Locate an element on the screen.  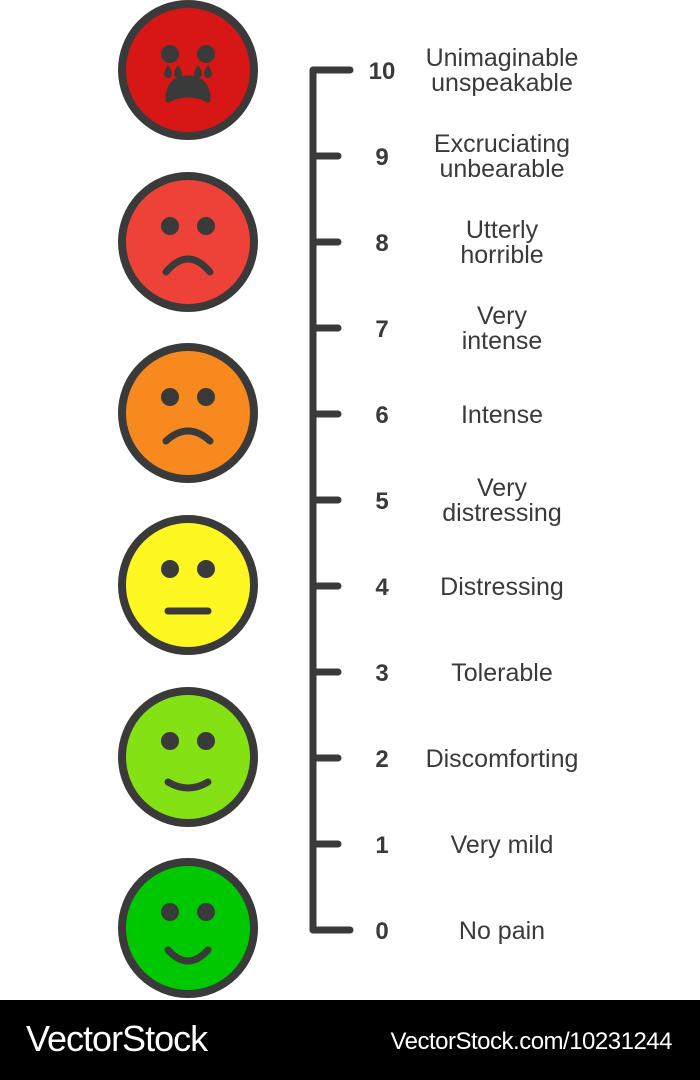
tick-number: 4 is located at coordinates (382, 587).